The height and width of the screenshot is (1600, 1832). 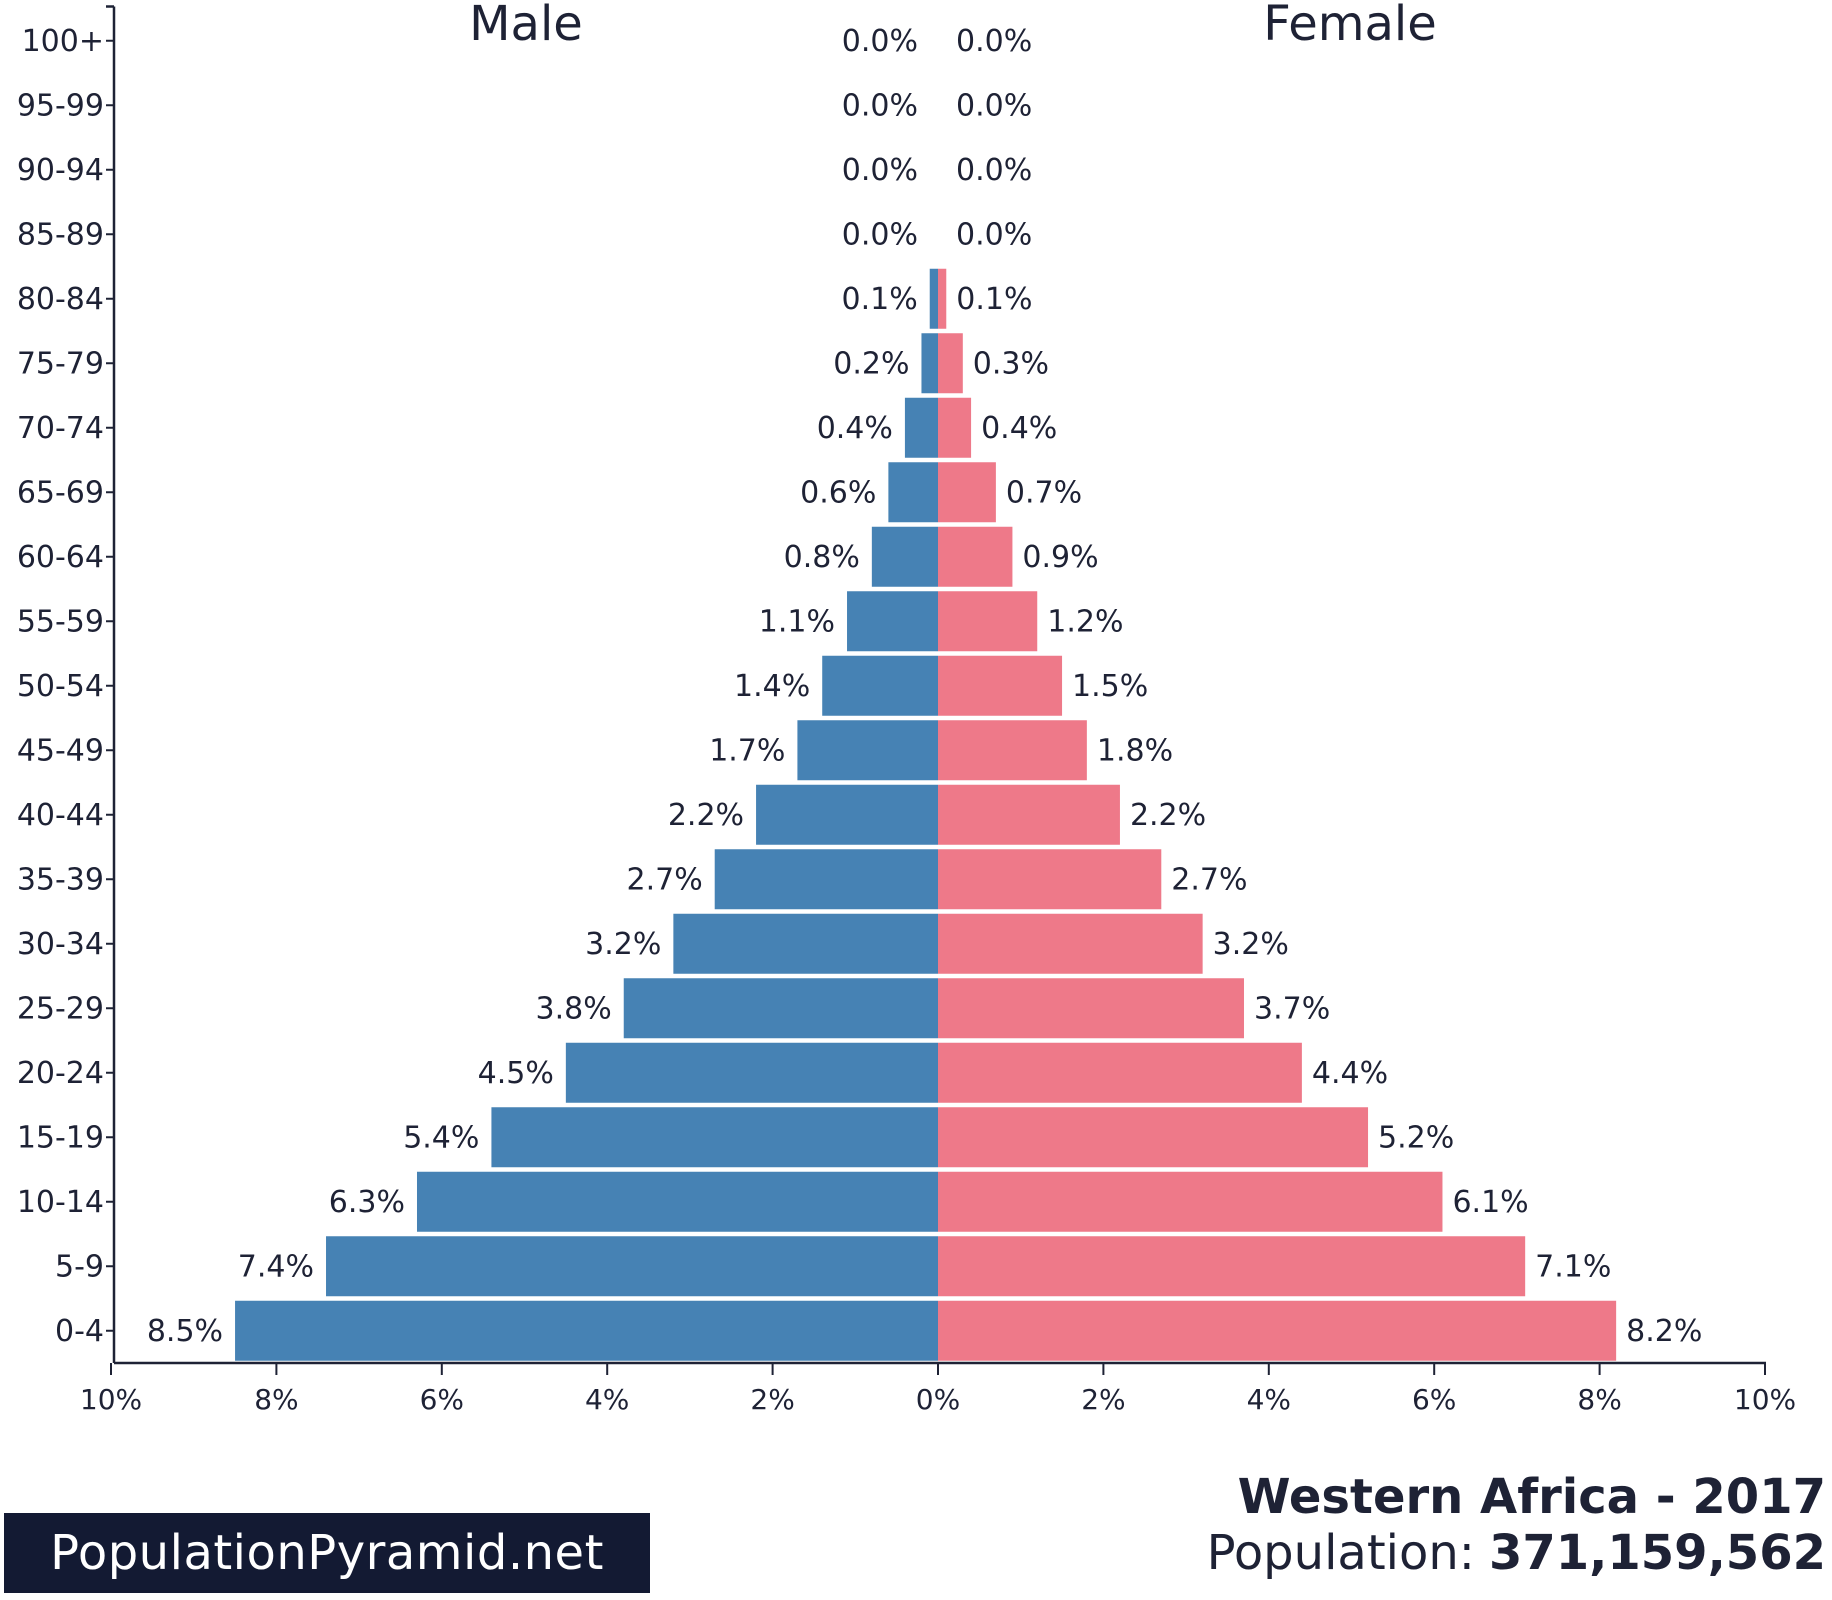 What do you see at coordinates (664, 879) in the screenshot?
I see `value-label-male-35-39: 2.7%` at bounding box center [664, 879].